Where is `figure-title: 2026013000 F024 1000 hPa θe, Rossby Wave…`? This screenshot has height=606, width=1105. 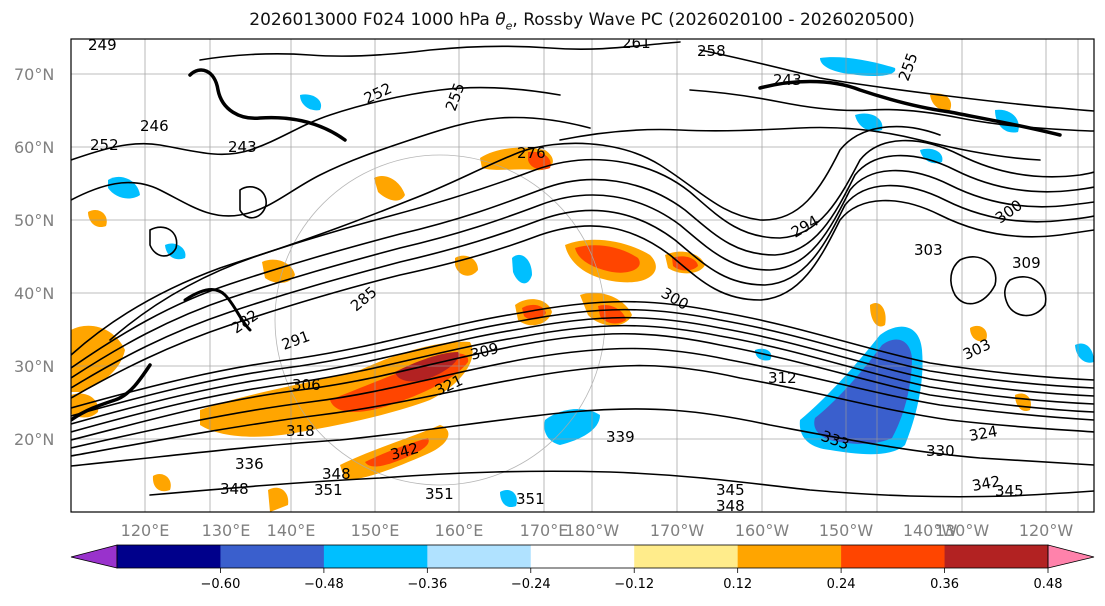
figure-title: 2026013000 F024 1000 hPa θe, Rossby Wave… is located at coordinates (582, 21).